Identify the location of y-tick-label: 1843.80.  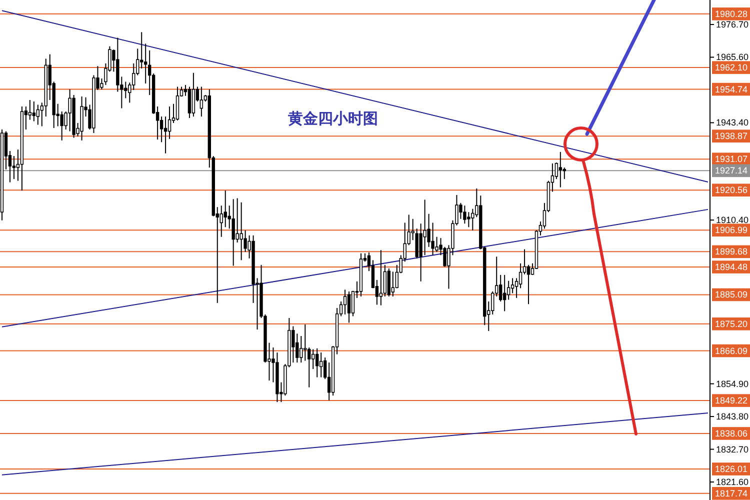
(732, 417).